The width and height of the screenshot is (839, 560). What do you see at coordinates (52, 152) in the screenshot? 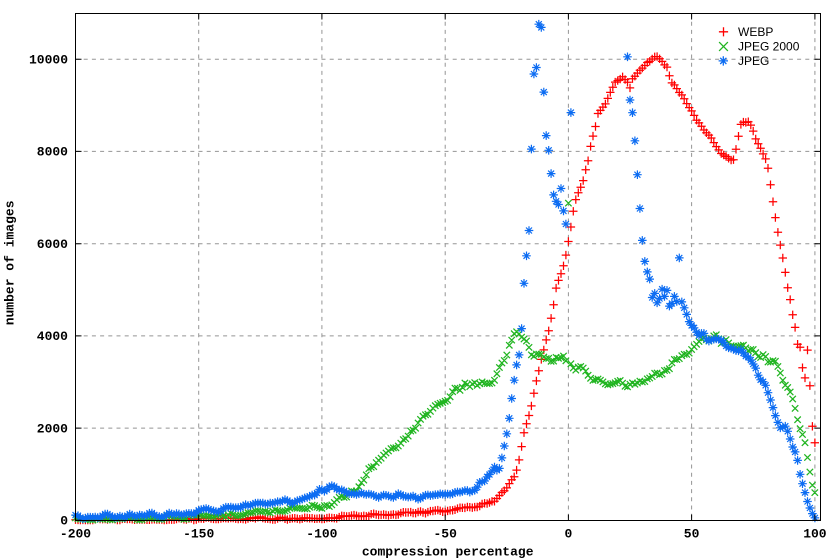
I see `svg-text: 8000` at bounding box center [52, 152].